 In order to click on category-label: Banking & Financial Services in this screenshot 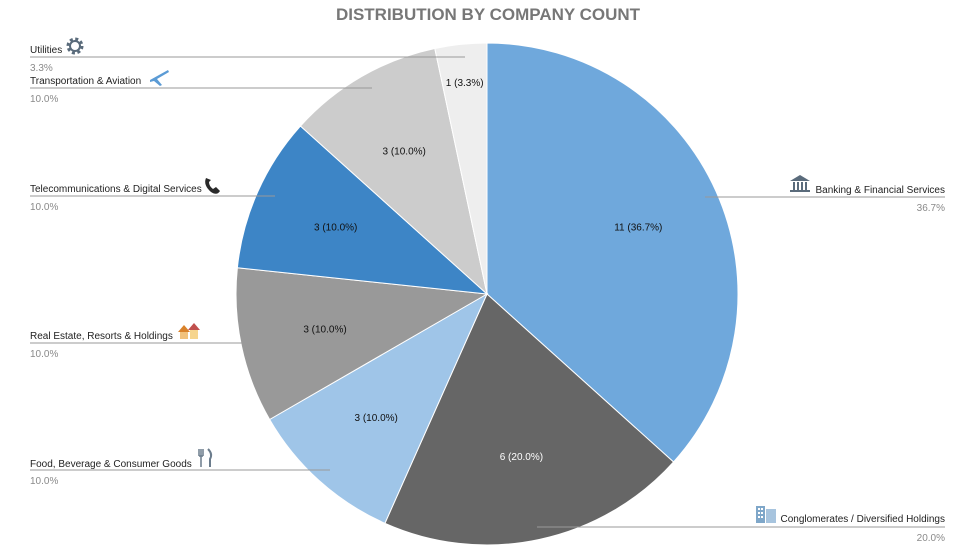, I will do `click(880, 190)`.